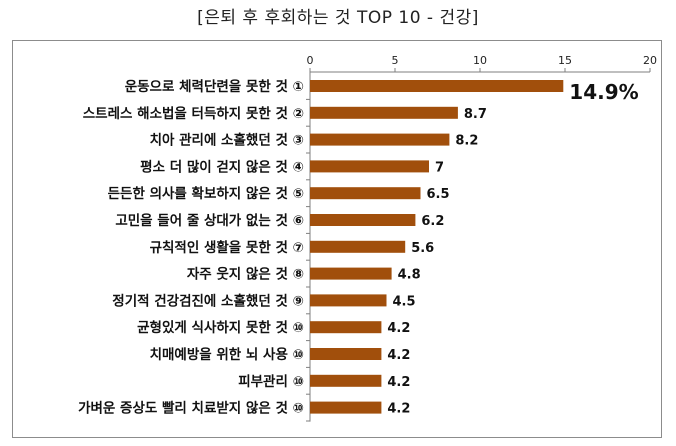 The image size is (676, 446). What do you see at coordinates (245, 274) in the screenshot?
I see `category-label-7: 자주 웃지 않은 것 ⑧` at bounding box center [245, 274].